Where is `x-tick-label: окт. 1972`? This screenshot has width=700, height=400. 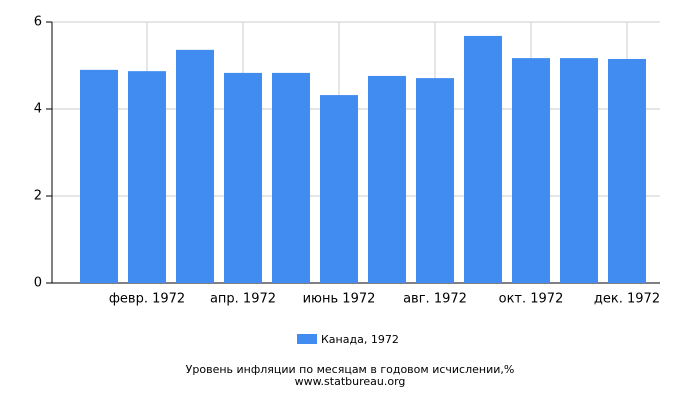 x-tick-label: окт. 1972 is located at coordinates (531, 299).